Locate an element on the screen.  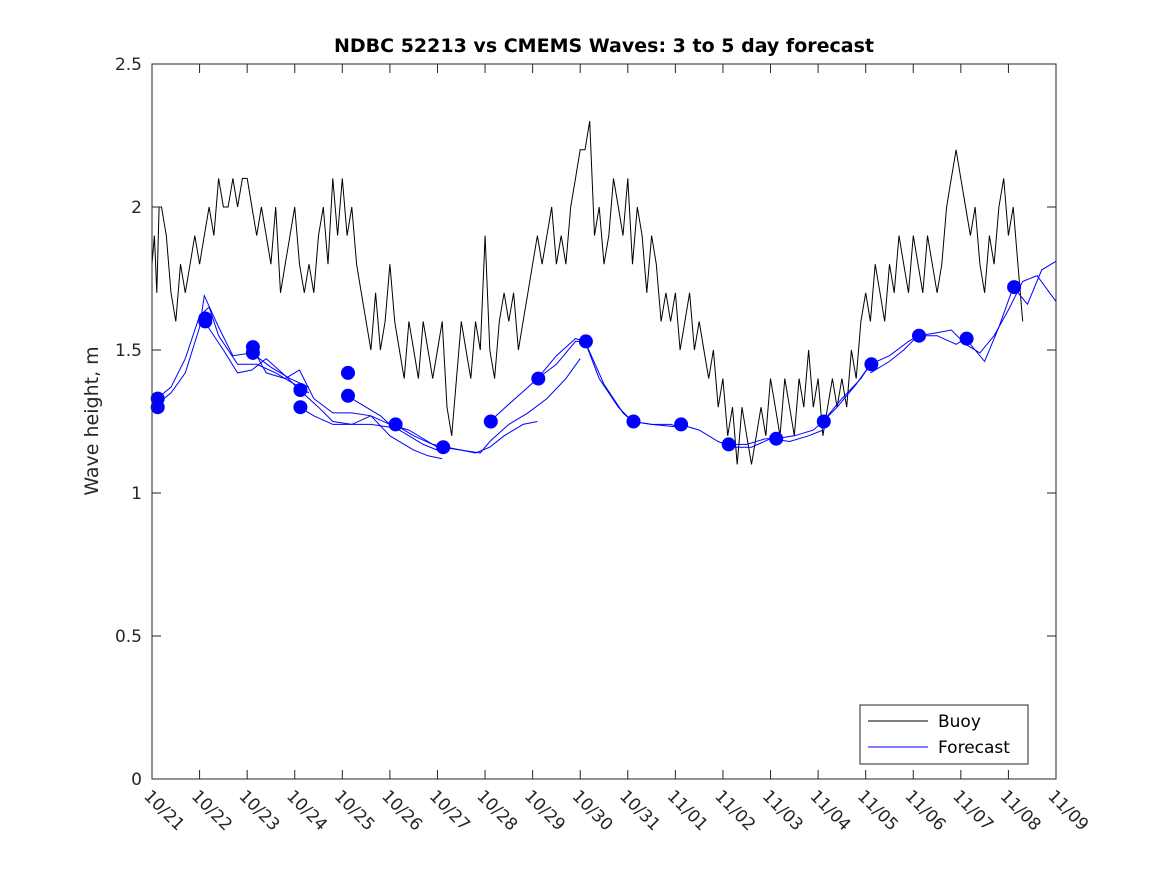
y-tick-label: 1.5 is located at coordinates (128, 351).